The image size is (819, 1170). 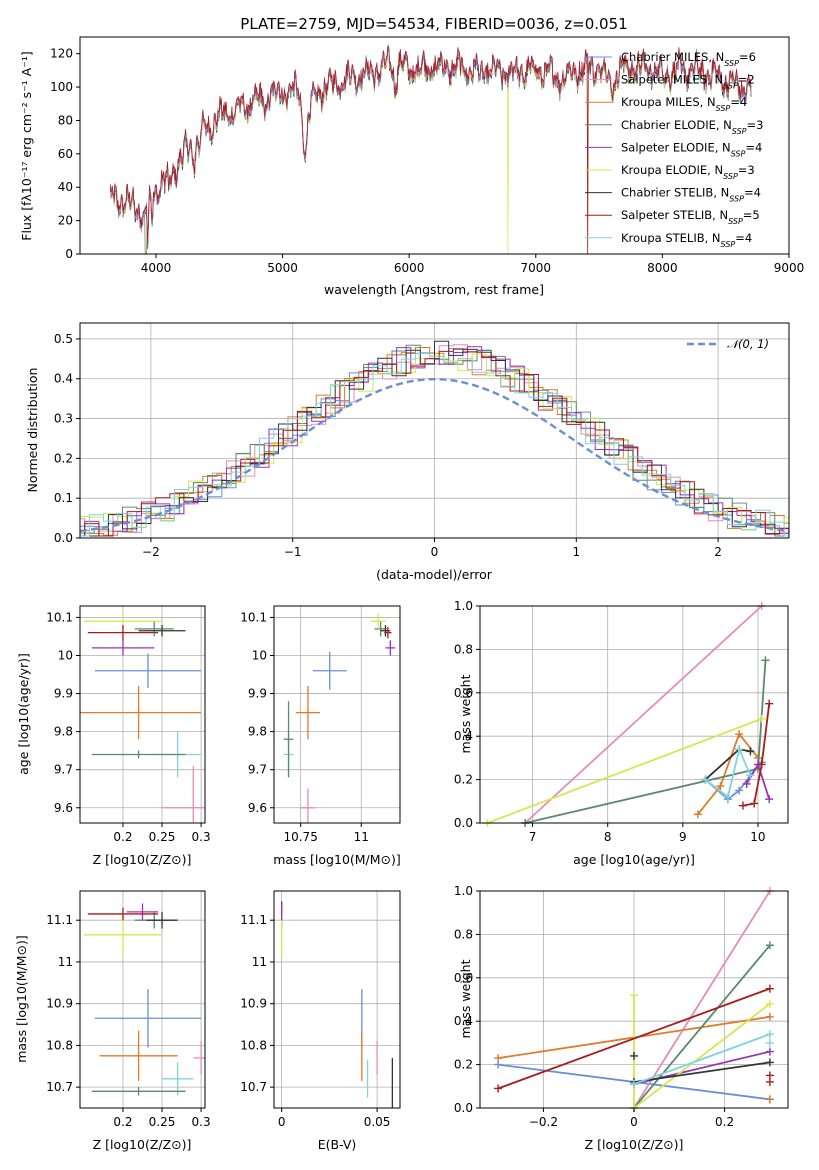 What do you see at coordinates (434, 442) in the screenshot?
I see `histogram-kroupa-elodie` at bounding box center [434, 442].